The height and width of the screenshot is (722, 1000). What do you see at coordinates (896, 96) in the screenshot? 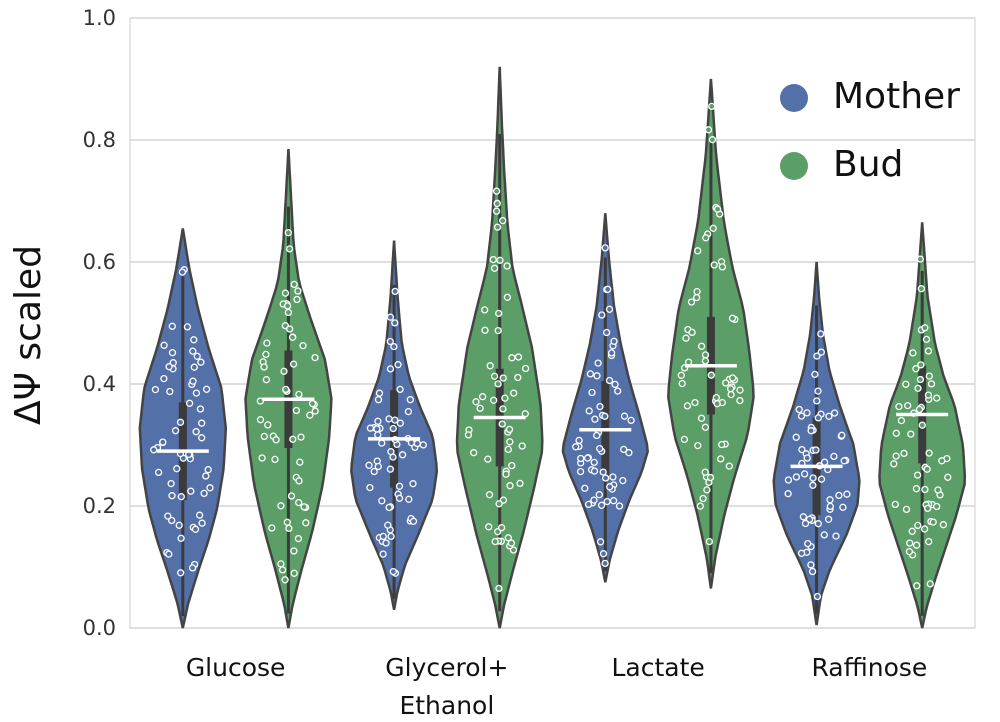
I see `legend-label-mother: Mother` at bounding box center [896, 96].